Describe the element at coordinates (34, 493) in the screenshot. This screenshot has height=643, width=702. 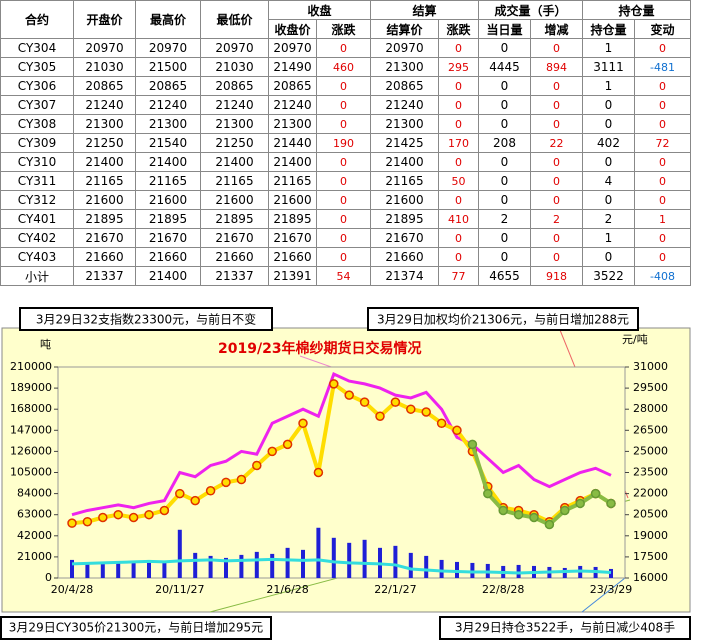
I see `y-tick-label: 84000` at that location.